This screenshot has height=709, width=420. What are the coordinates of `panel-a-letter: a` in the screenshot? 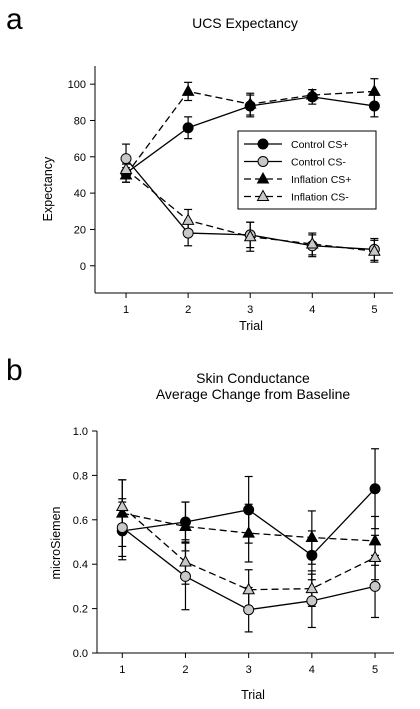 It's located at (14, 19).